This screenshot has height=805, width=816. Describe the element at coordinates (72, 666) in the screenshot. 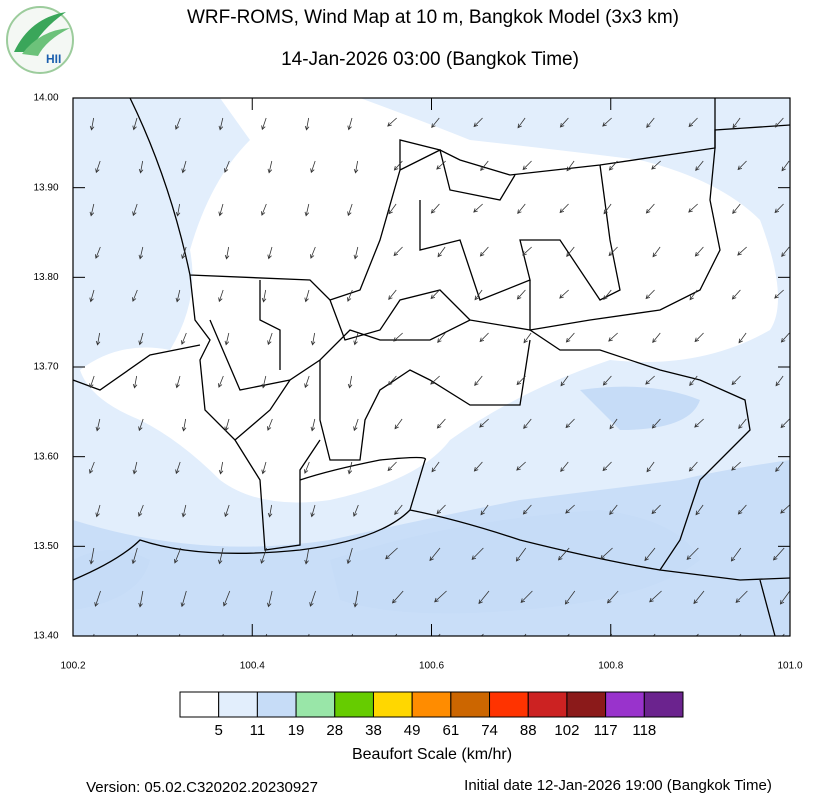

I see `x-tick-label: 100.2` at that location.